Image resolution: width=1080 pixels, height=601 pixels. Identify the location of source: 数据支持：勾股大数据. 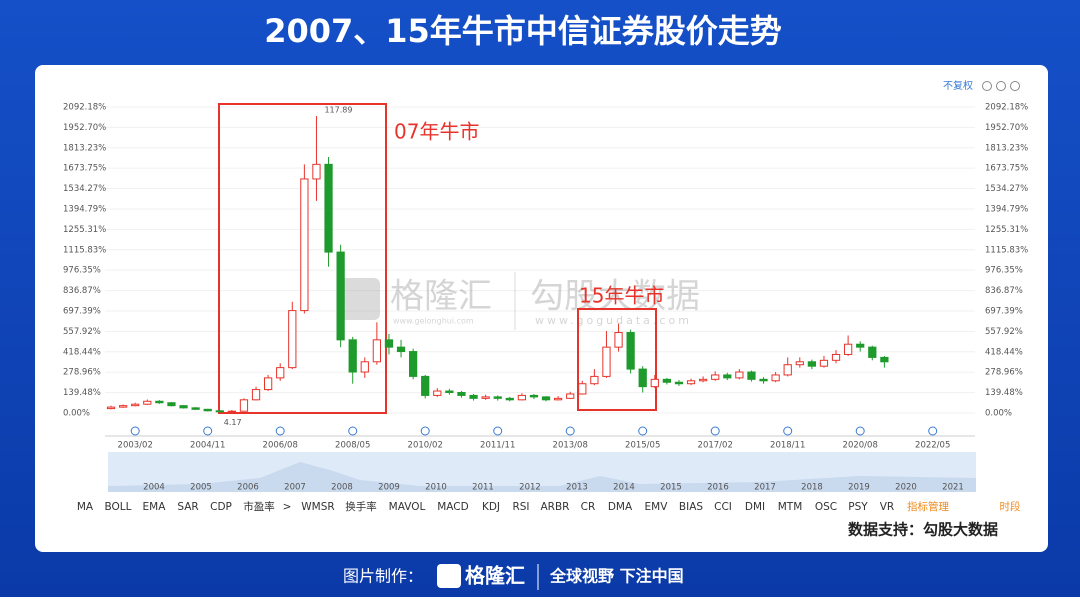
(923, 530).